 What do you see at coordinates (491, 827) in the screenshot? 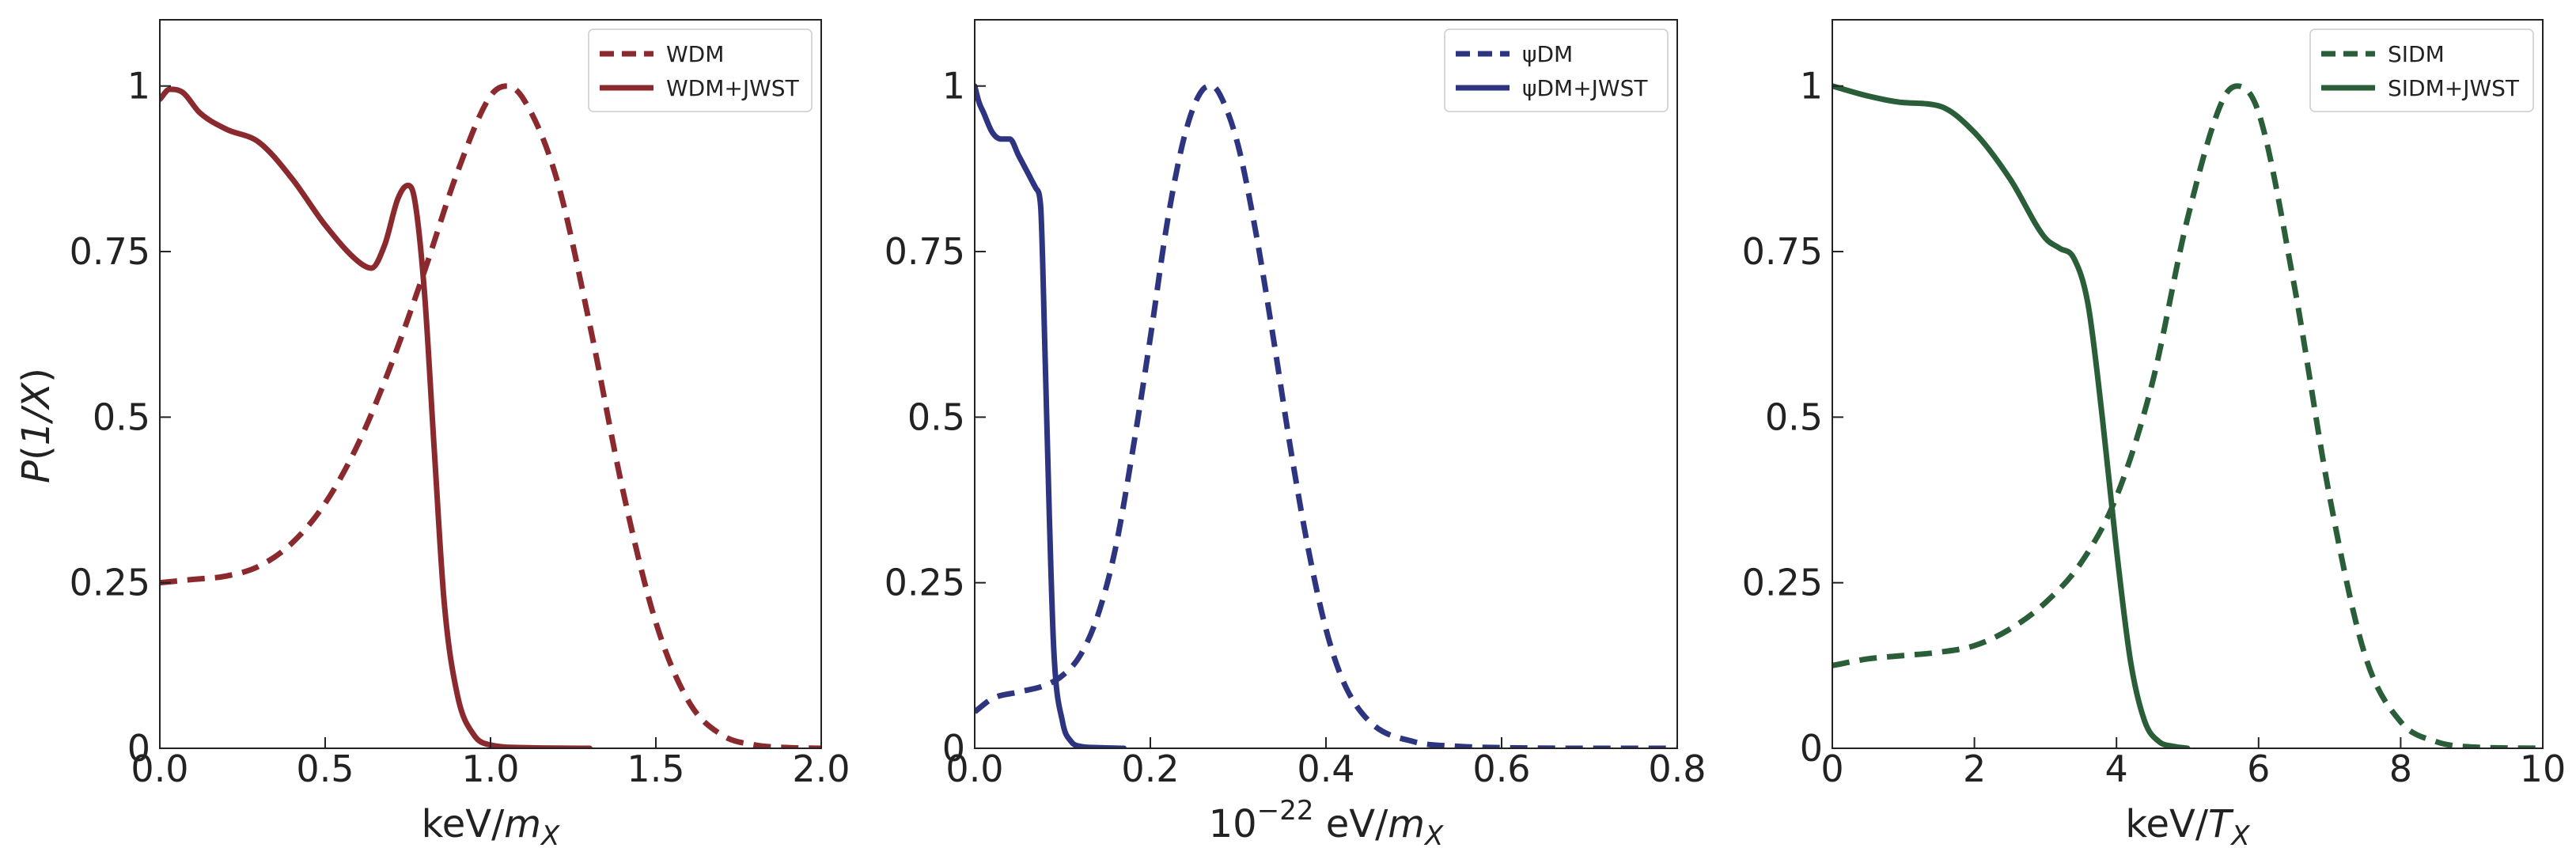
I see `panel-wdm-xlabel: keV/mX` at bounding box center [491, 827].